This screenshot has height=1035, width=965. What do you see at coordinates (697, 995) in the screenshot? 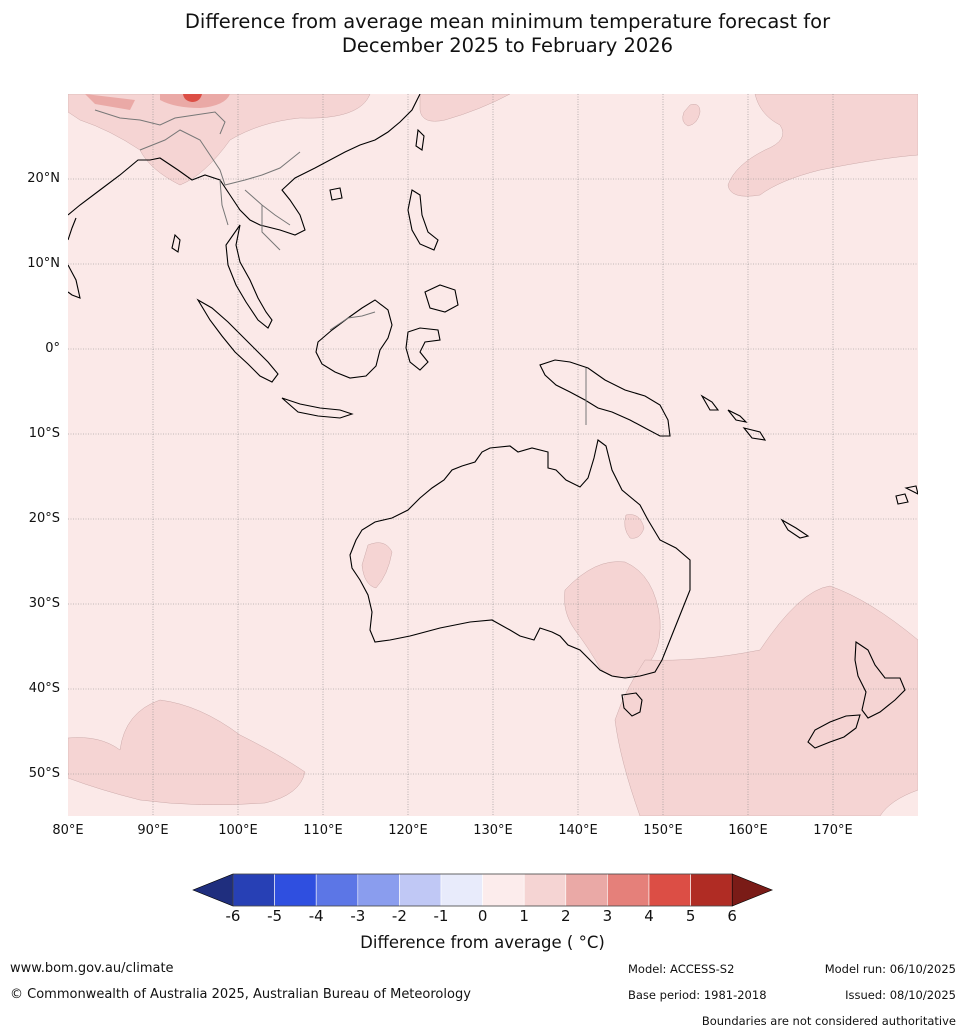
I see `base-period: Base period: 1981-2018` at bounding box center [697, 995].